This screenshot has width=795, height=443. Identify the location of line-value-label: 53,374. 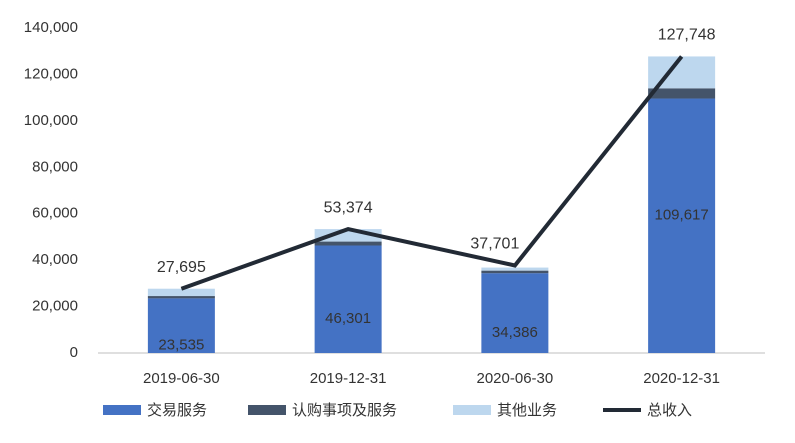
(348, 207).